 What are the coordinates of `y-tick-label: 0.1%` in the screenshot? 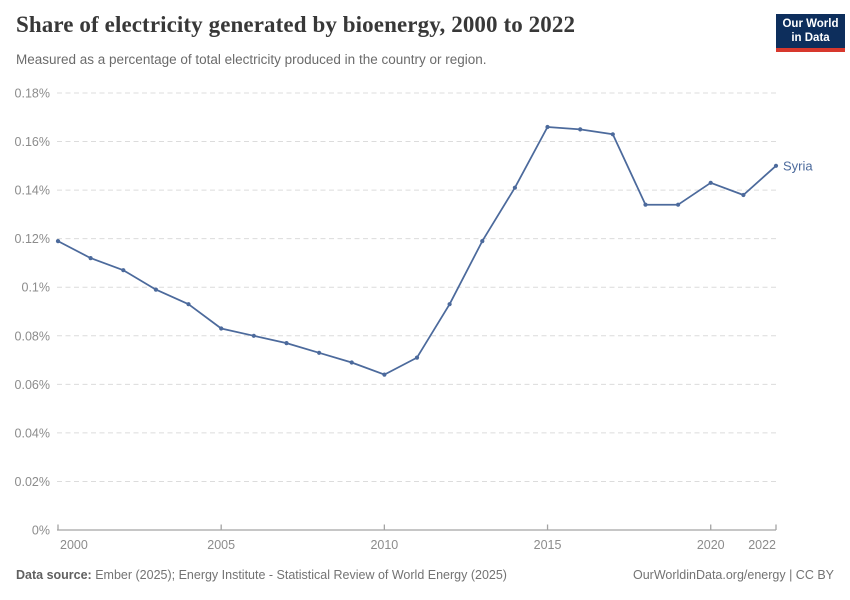 It's located at (36, 288).